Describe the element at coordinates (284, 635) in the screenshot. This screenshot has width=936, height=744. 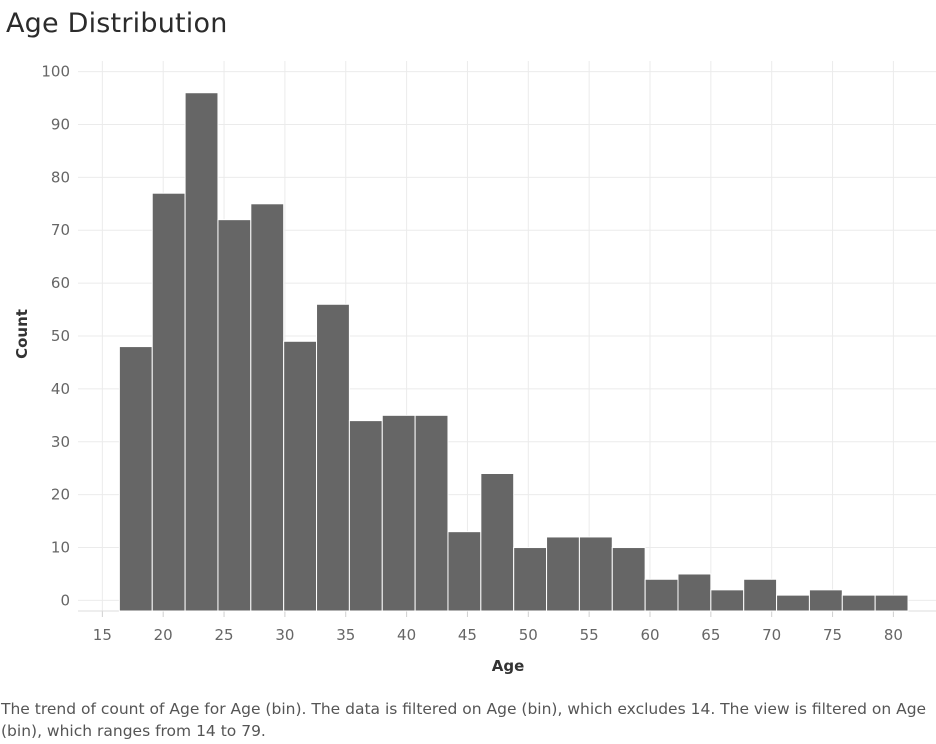
I see `x-tick-label: 30` at that location.